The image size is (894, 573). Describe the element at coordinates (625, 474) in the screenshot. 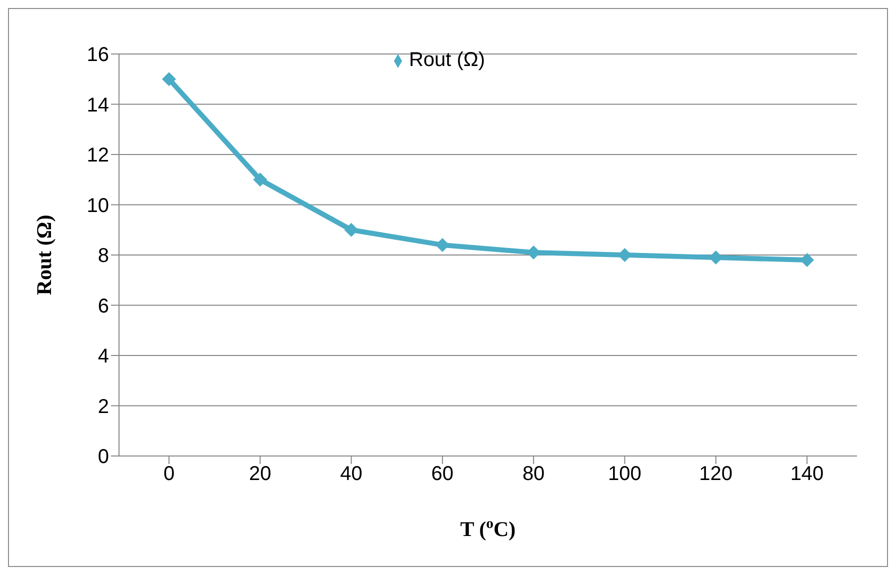

I see `x-tick-label: 100` at that location.